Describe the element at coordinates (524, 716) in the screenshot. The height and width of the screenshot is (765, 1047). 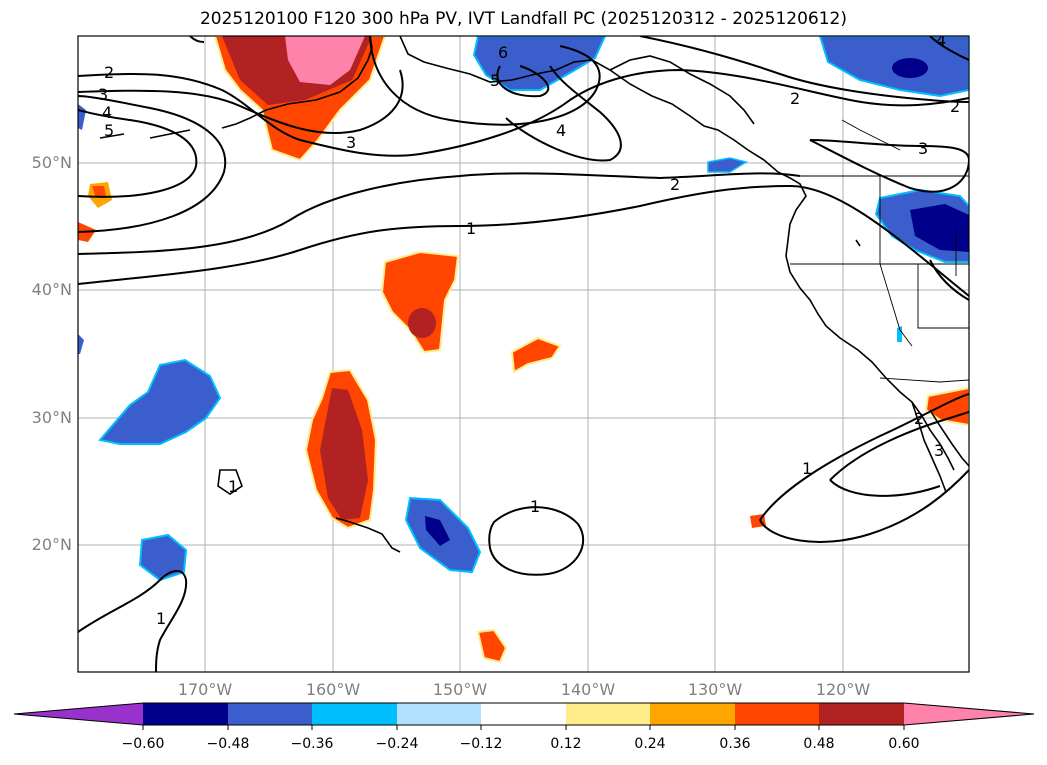
I see `colorbar` at that location.